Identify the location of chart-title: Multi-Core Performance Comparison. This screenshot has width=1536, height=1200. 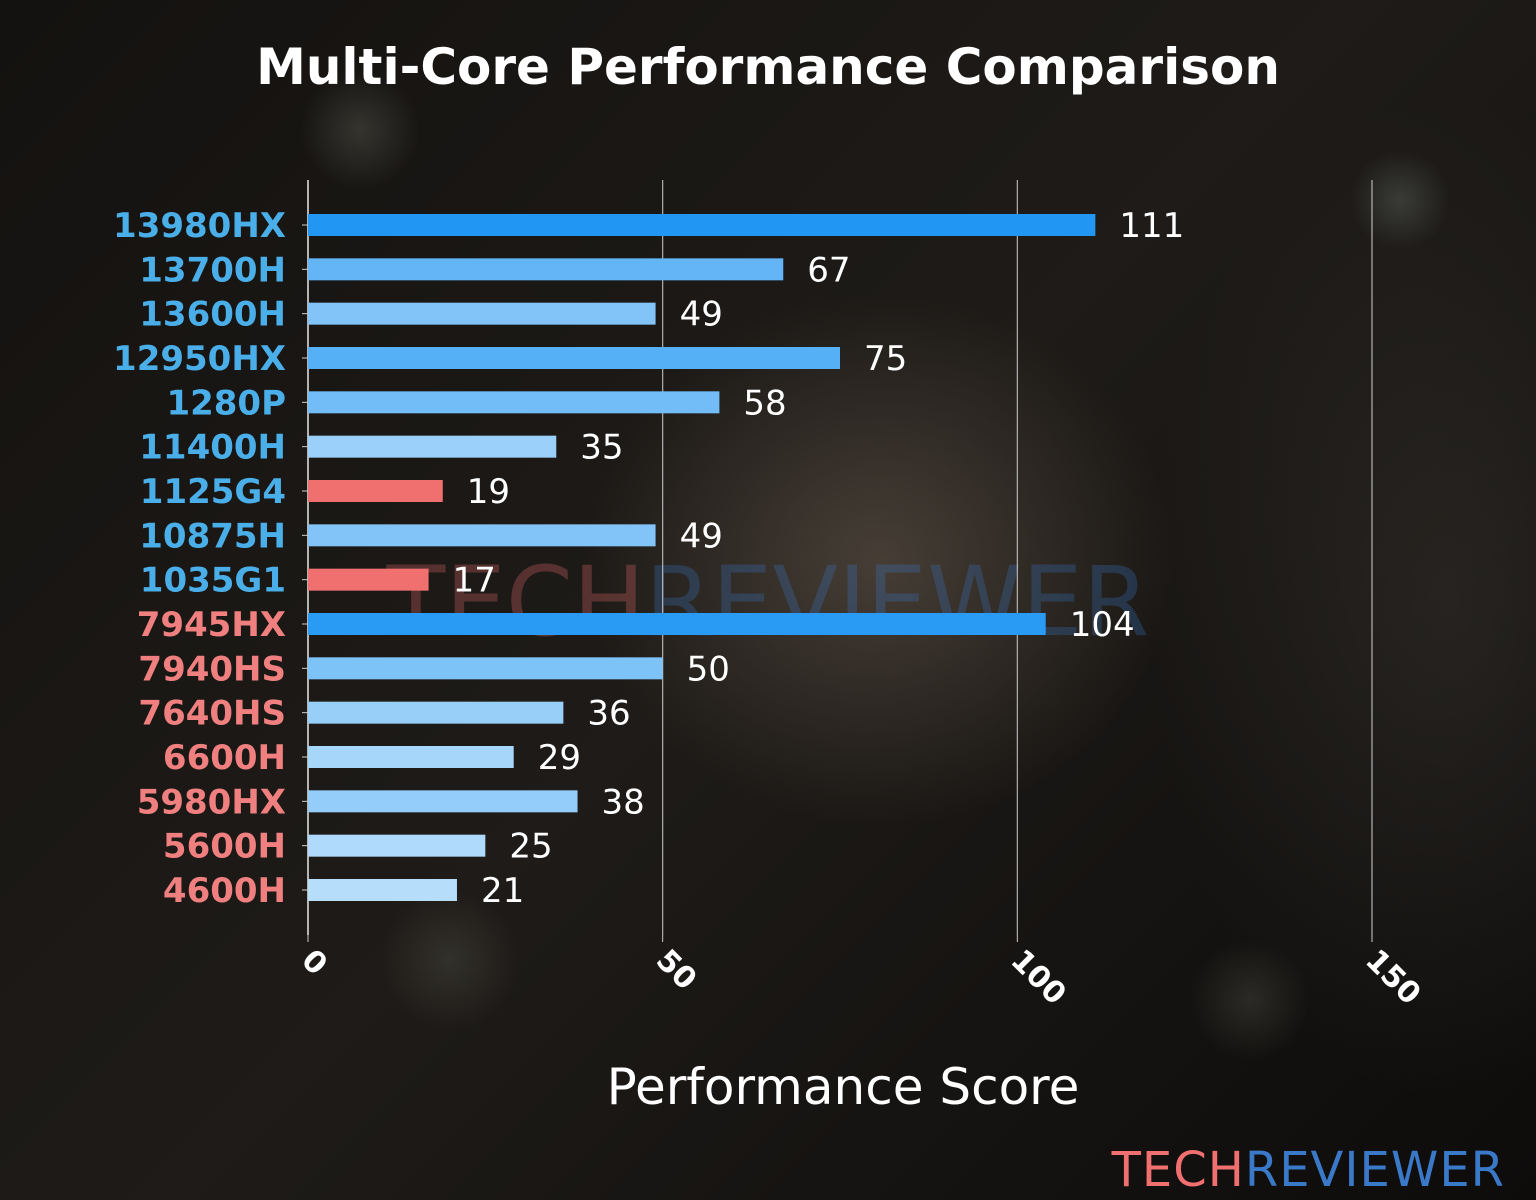
(768, 67).